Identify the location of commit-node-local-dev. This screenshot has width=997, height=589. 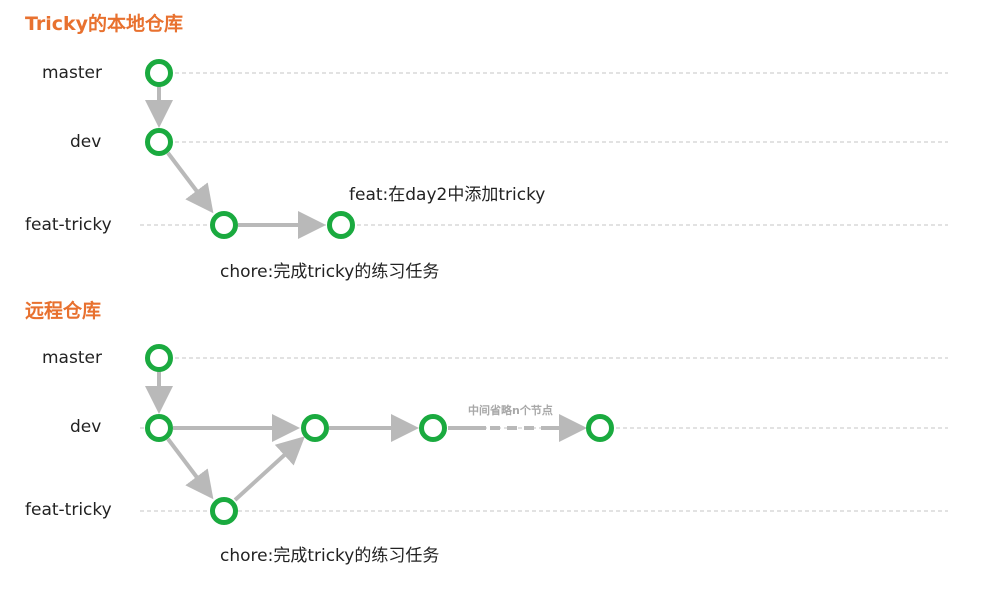
(159, 142).